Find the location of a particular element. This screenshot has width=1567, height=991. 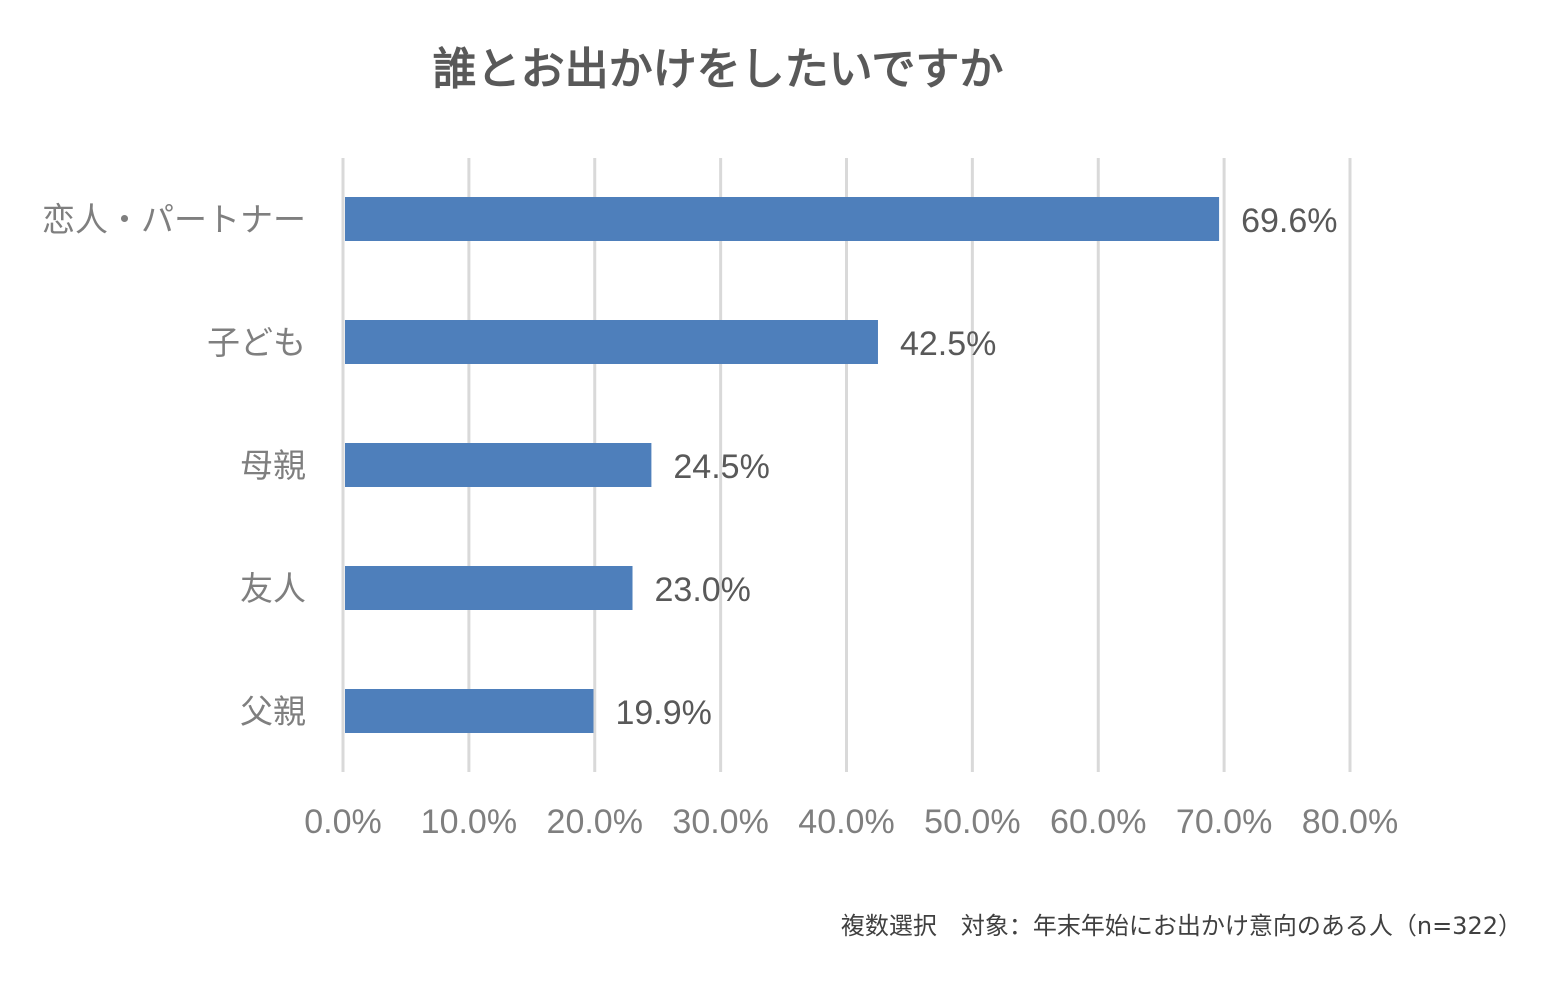

x-tick-label: 30.0% is located at coordinates (720, 822).